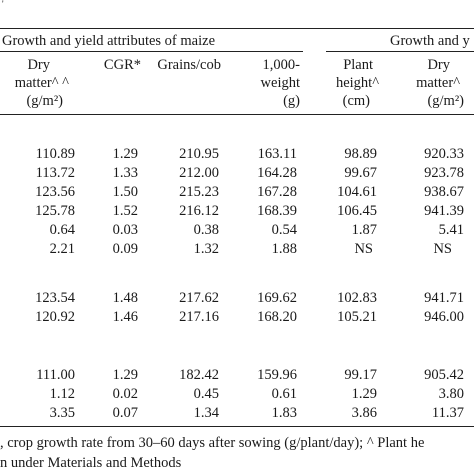 This screenshot has width=474, height=474. Describe the element at coordinates (199, 192) in the screenshot. I see `table-cell: 215.23` at that location.